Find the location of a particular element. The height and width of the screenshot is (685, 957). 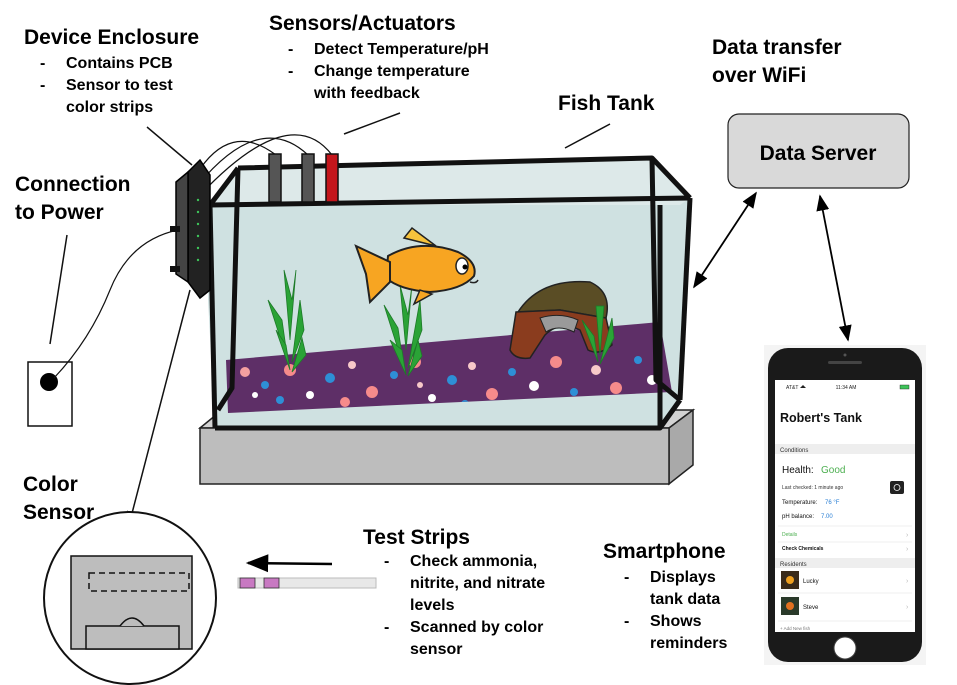

resident-name-lucky: Lucky is located at coordinates (811, 582).